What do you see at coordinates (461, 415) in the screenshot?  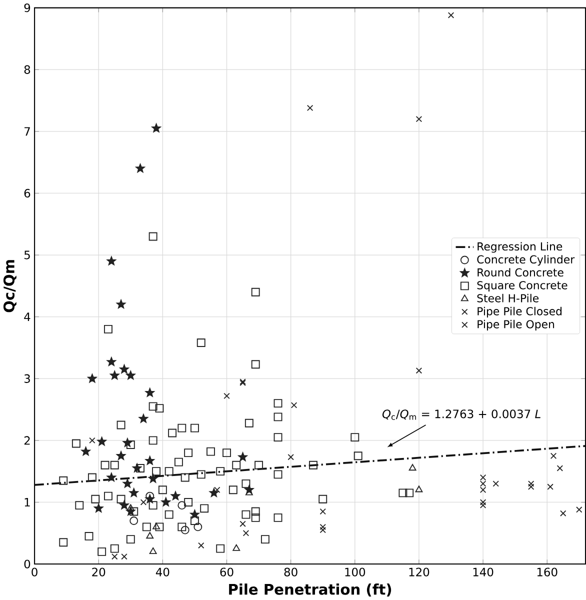 I see `annotation: Q$_{c}$/Q$_{m}$ = 1.2763 + 0.0037 L` at bounding box center [461, 415].